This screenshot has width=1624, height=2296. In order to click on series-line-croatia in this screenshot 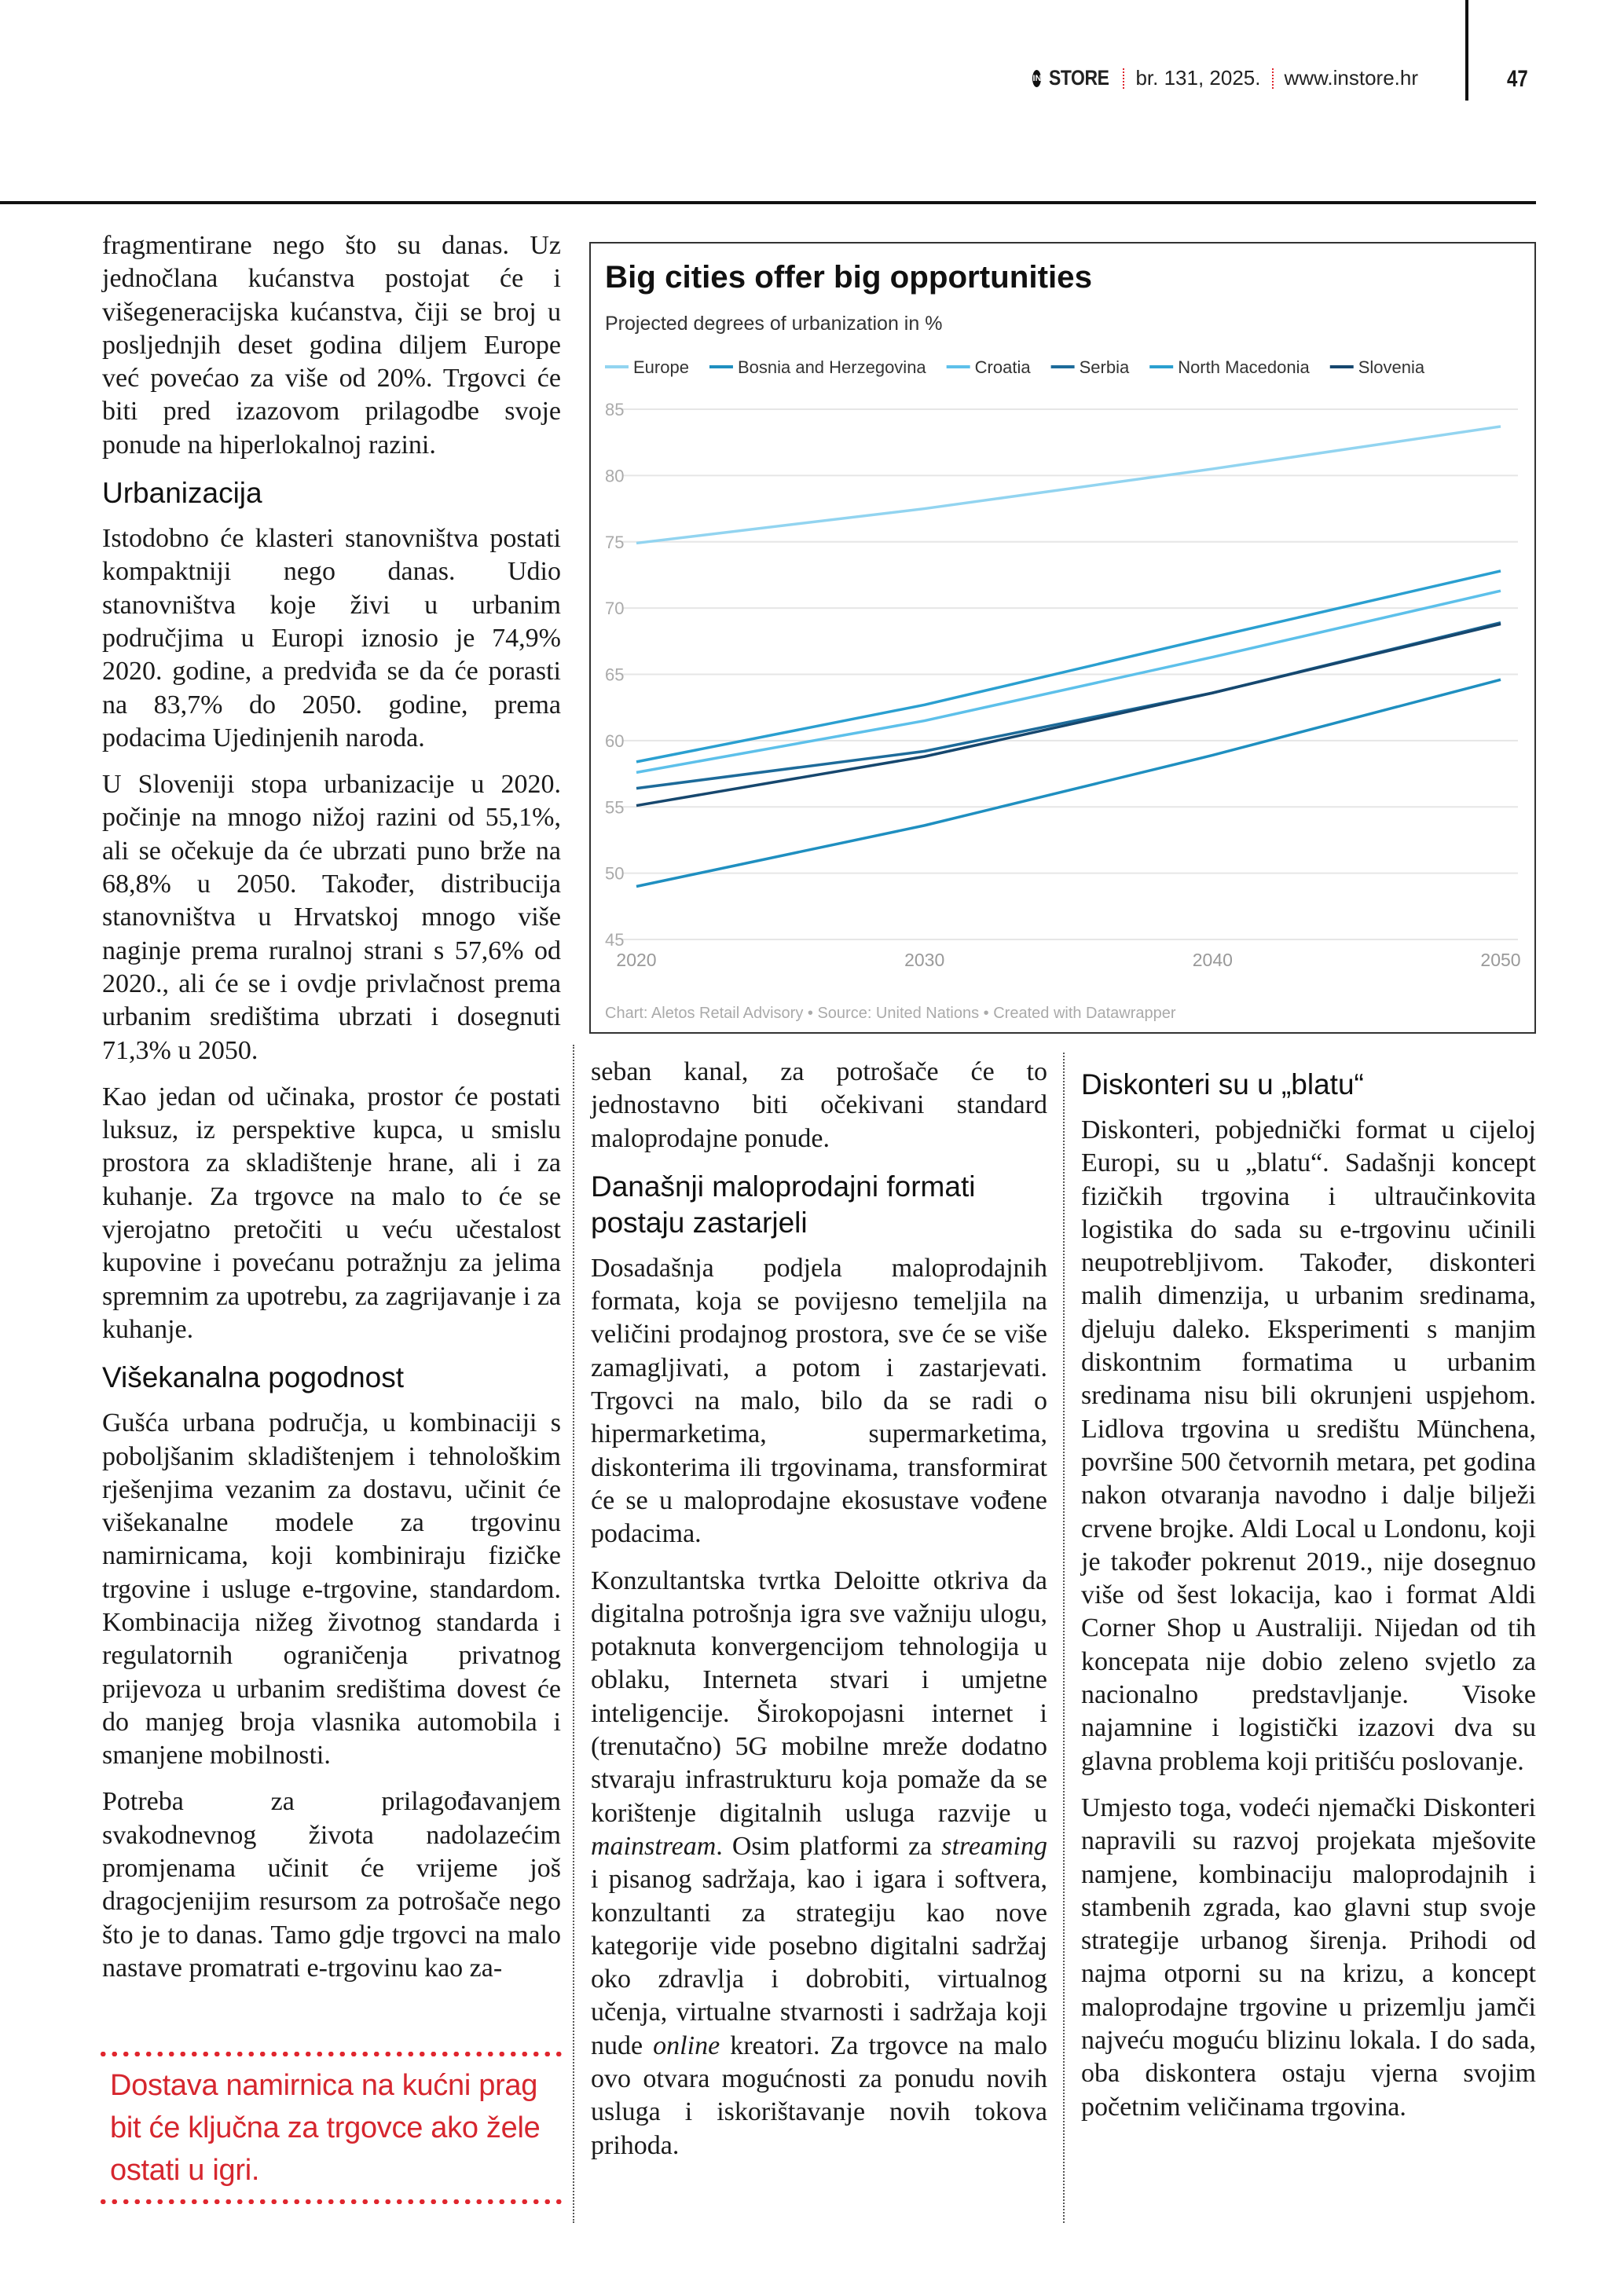, I will do `click(1068, 681)`.